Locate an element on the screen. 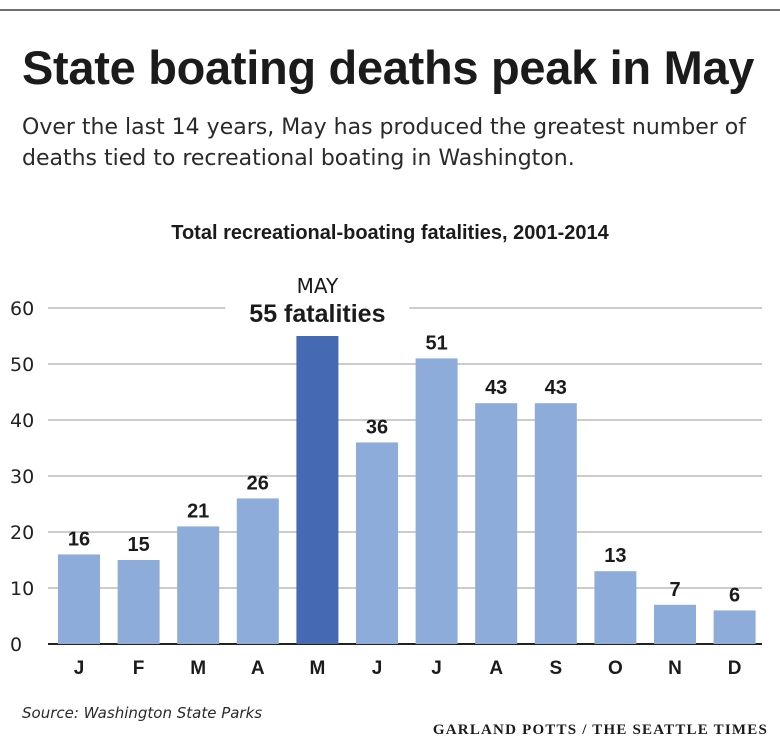 The width and height of the screenshot is (780, 751). data-label: 13 is located at coordinates (615, 556).